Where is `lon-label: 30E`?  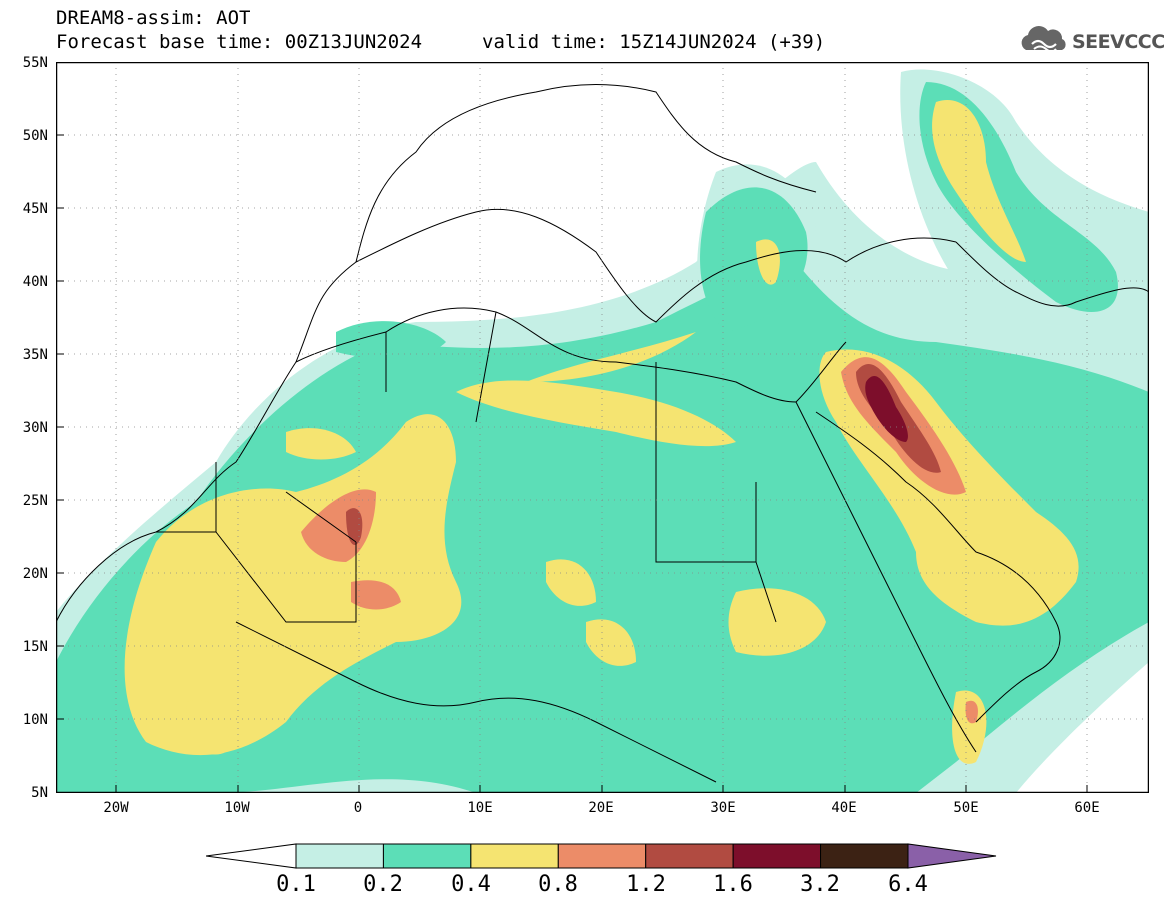 lon-label: 30E is located at coordinates (723, 808).